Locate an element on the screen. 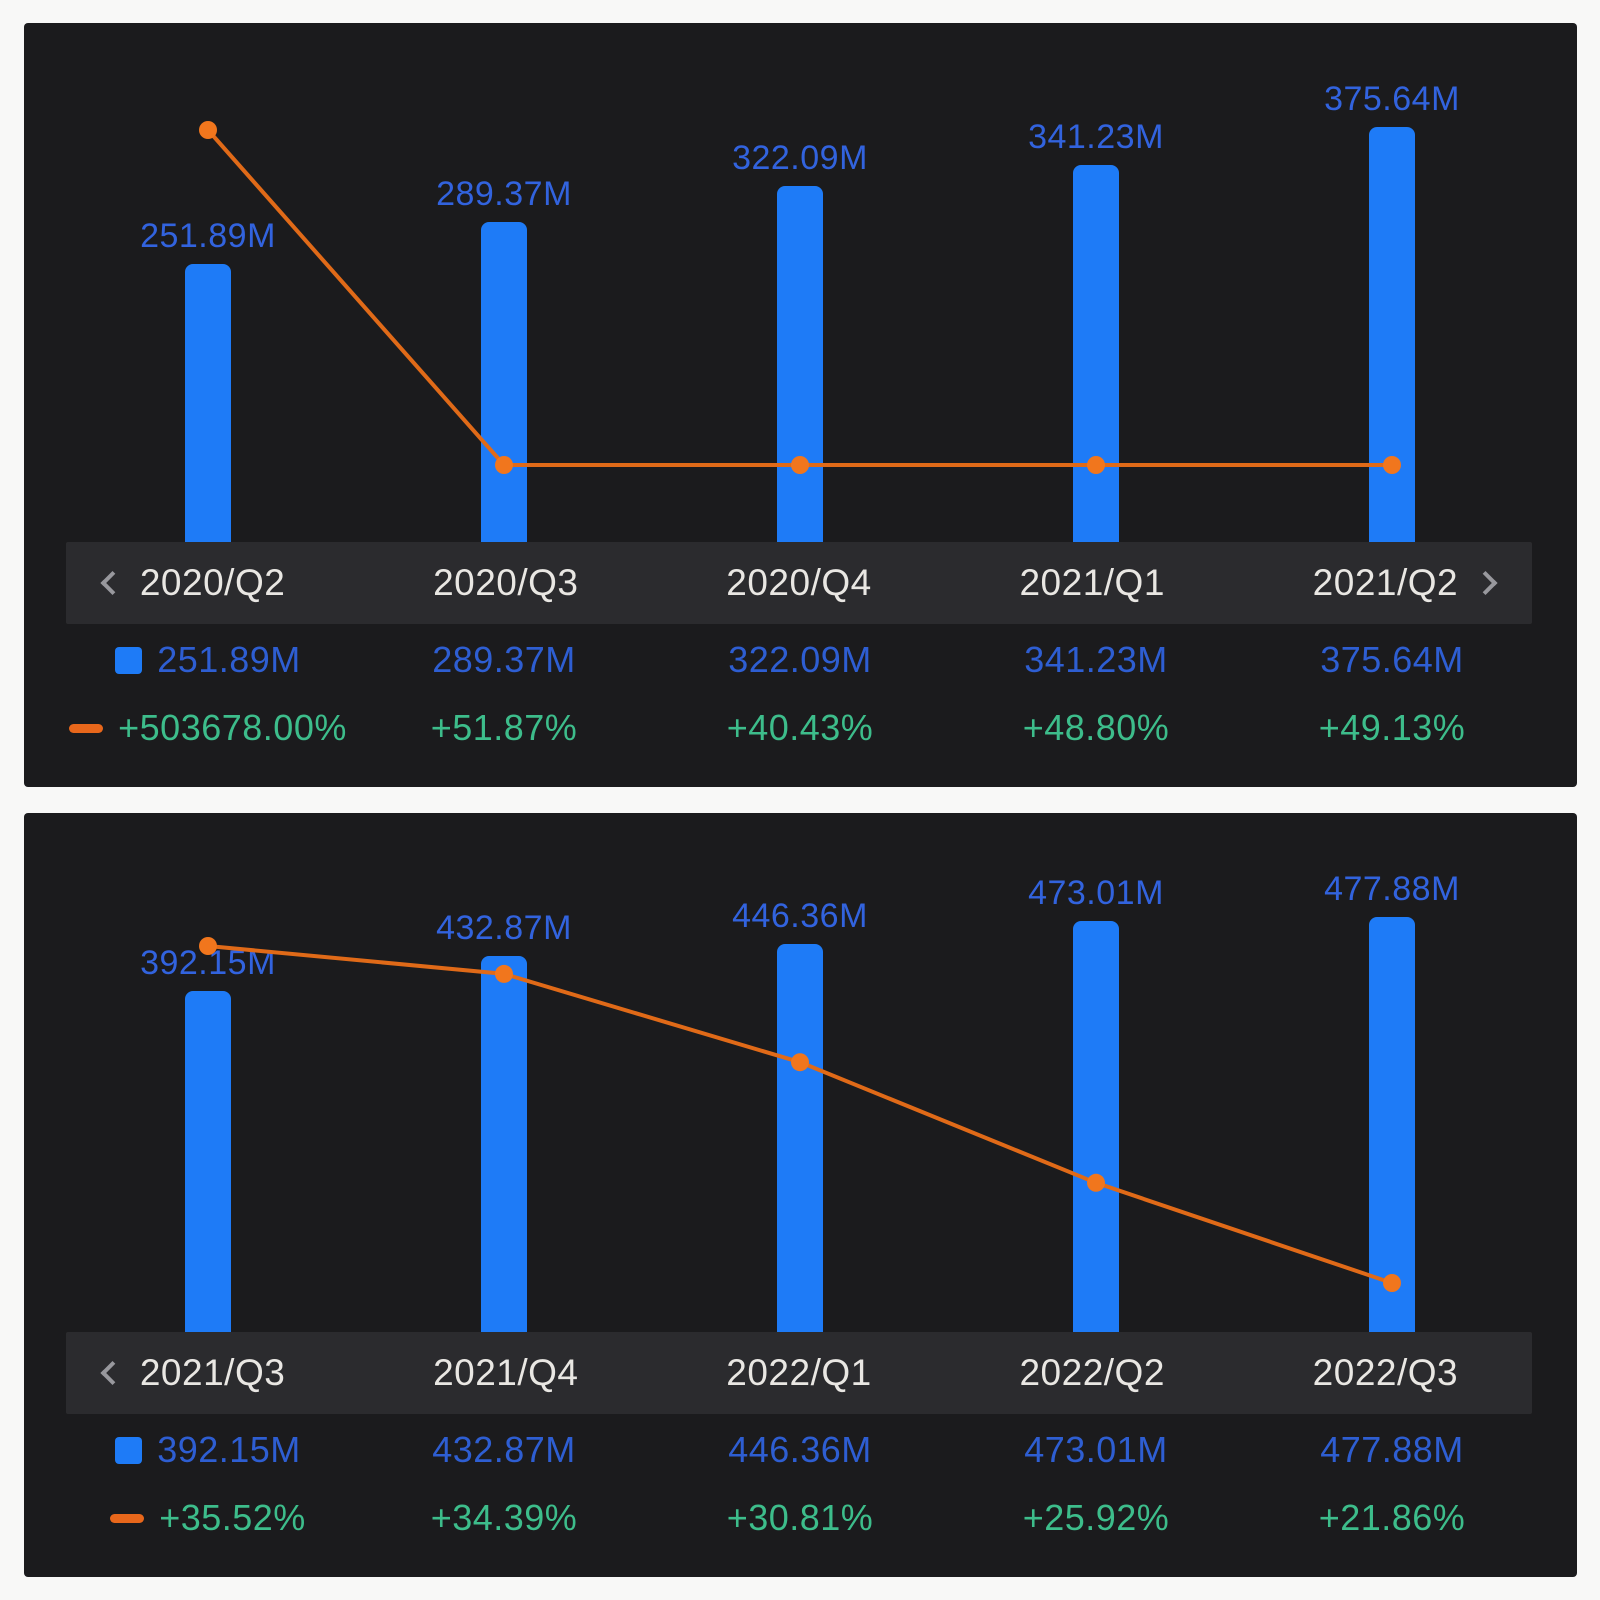  bar-2021/Q3 is located at coordinates (208, 1161).